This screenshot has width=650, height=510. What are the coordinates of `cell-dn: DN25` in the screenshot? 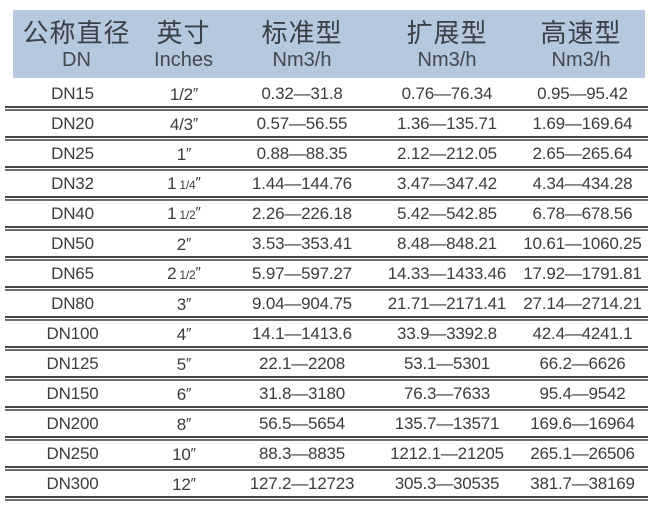 It's located at (72, 153).